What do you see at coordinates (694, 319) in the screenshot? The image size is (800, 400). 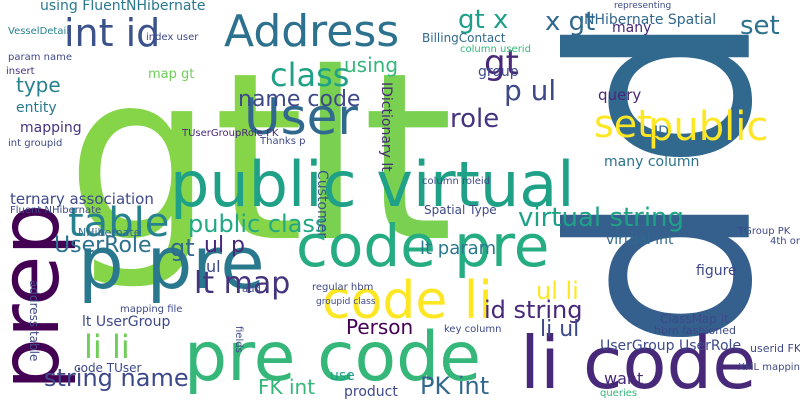 I see `word: ClassMap lt` at bounding box center [694, 319].